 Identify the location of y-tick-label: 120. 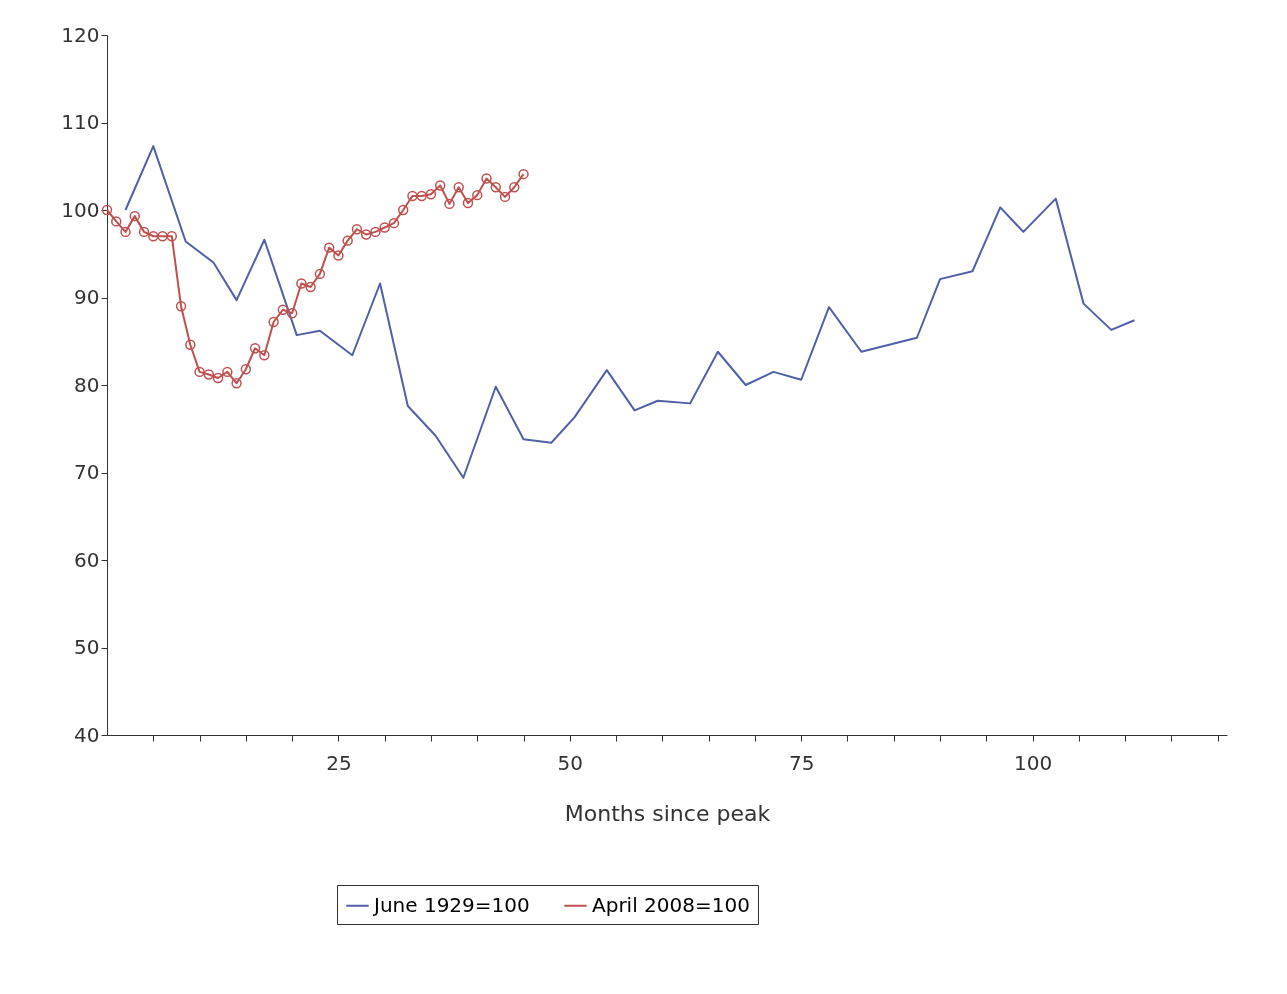
(80, 34).